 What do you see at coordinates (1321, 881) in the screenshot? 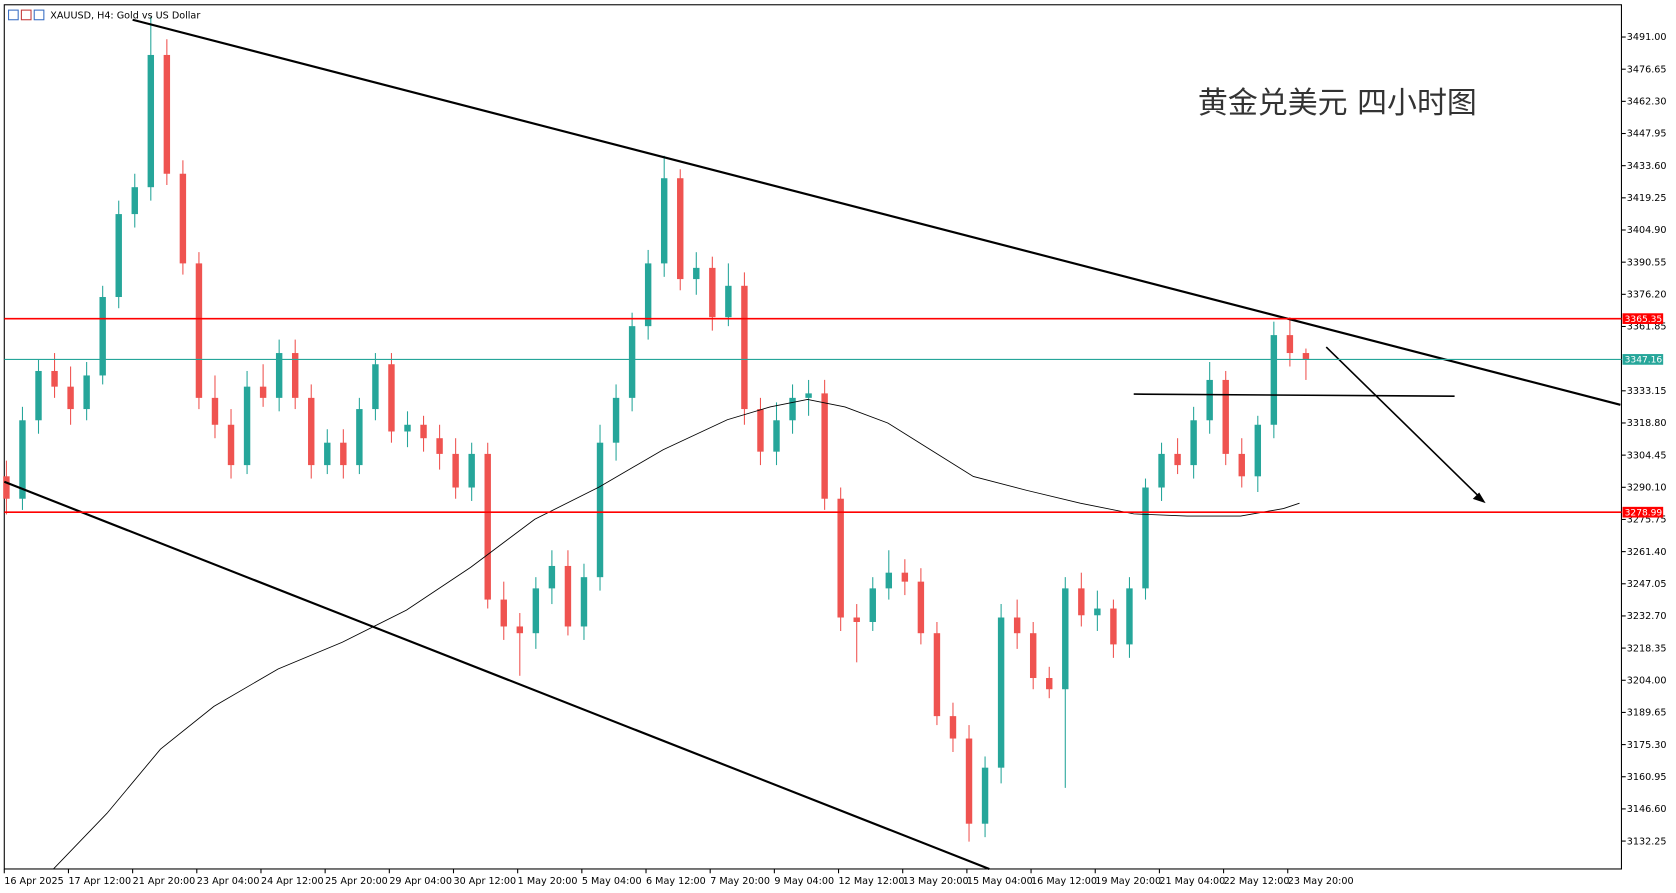
I see `x-tick-label: 23 May 20:00` at bounding box center [1321, 881].